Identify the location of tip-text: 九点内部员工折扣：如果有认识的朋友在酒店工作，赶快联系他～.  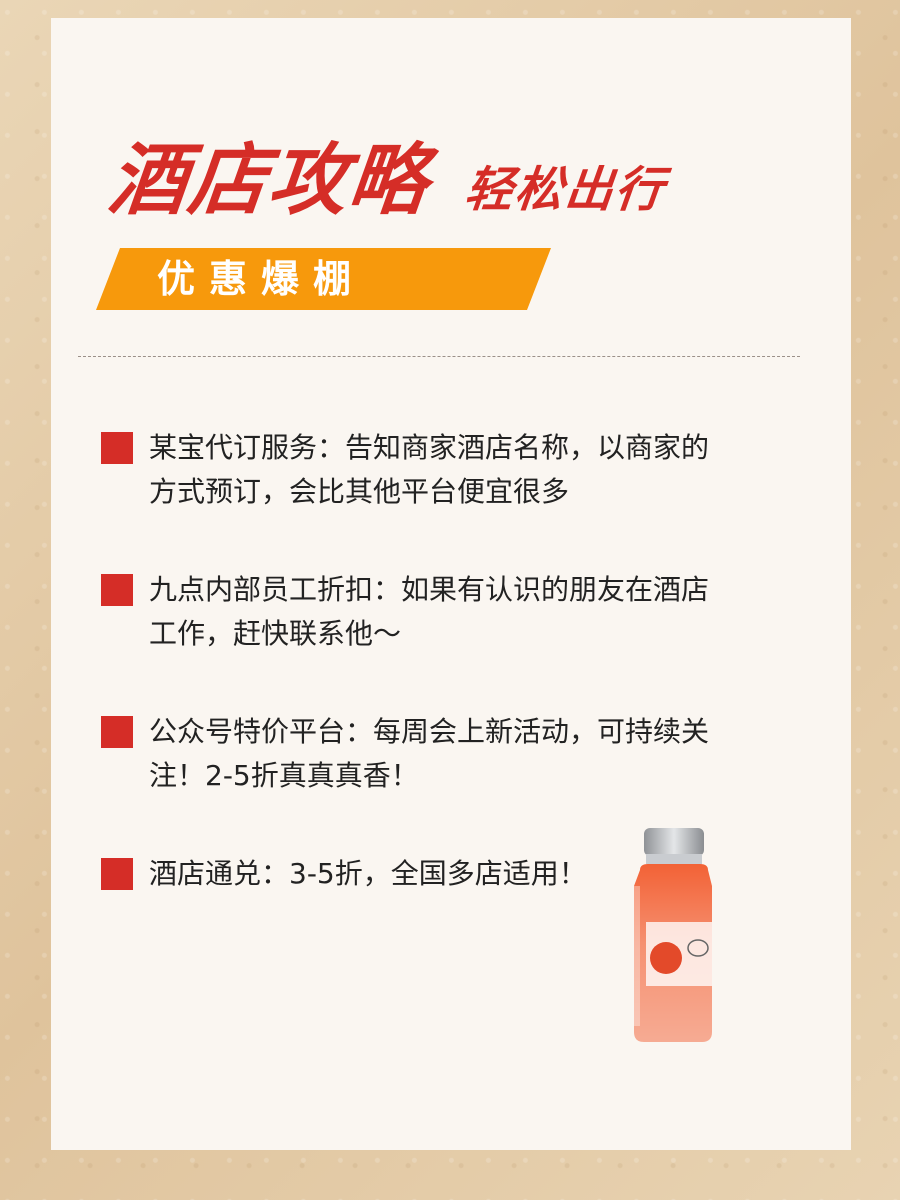
(429, 611).